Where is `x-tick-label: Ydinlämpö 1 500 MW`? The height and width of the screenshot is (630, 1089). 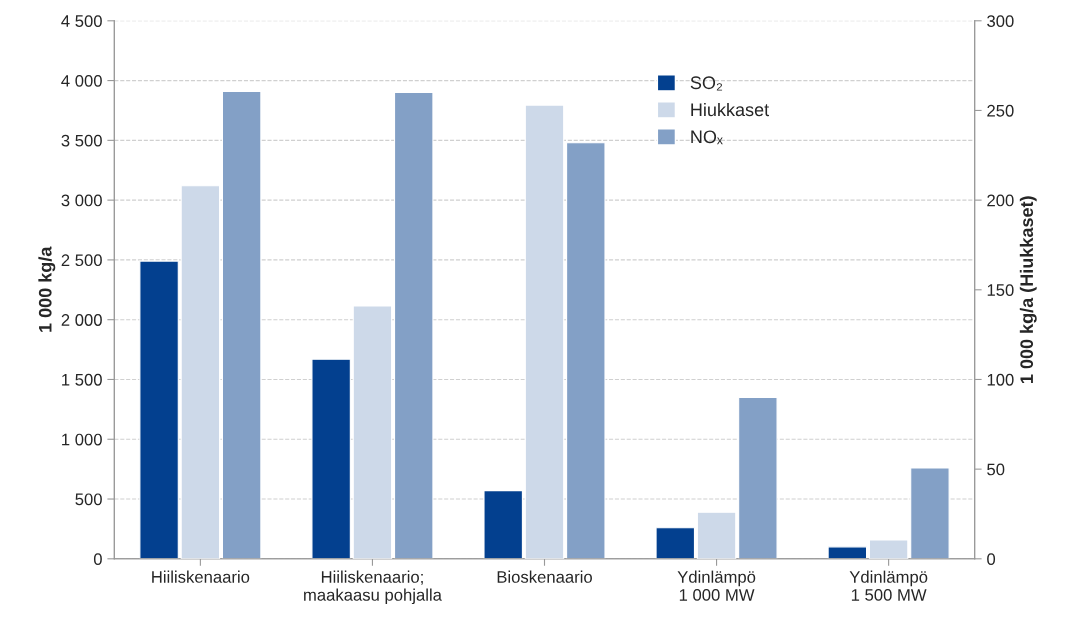 x-tick-label: Ydinlämpö 1 500 MW is located at coordinates (888, 585).